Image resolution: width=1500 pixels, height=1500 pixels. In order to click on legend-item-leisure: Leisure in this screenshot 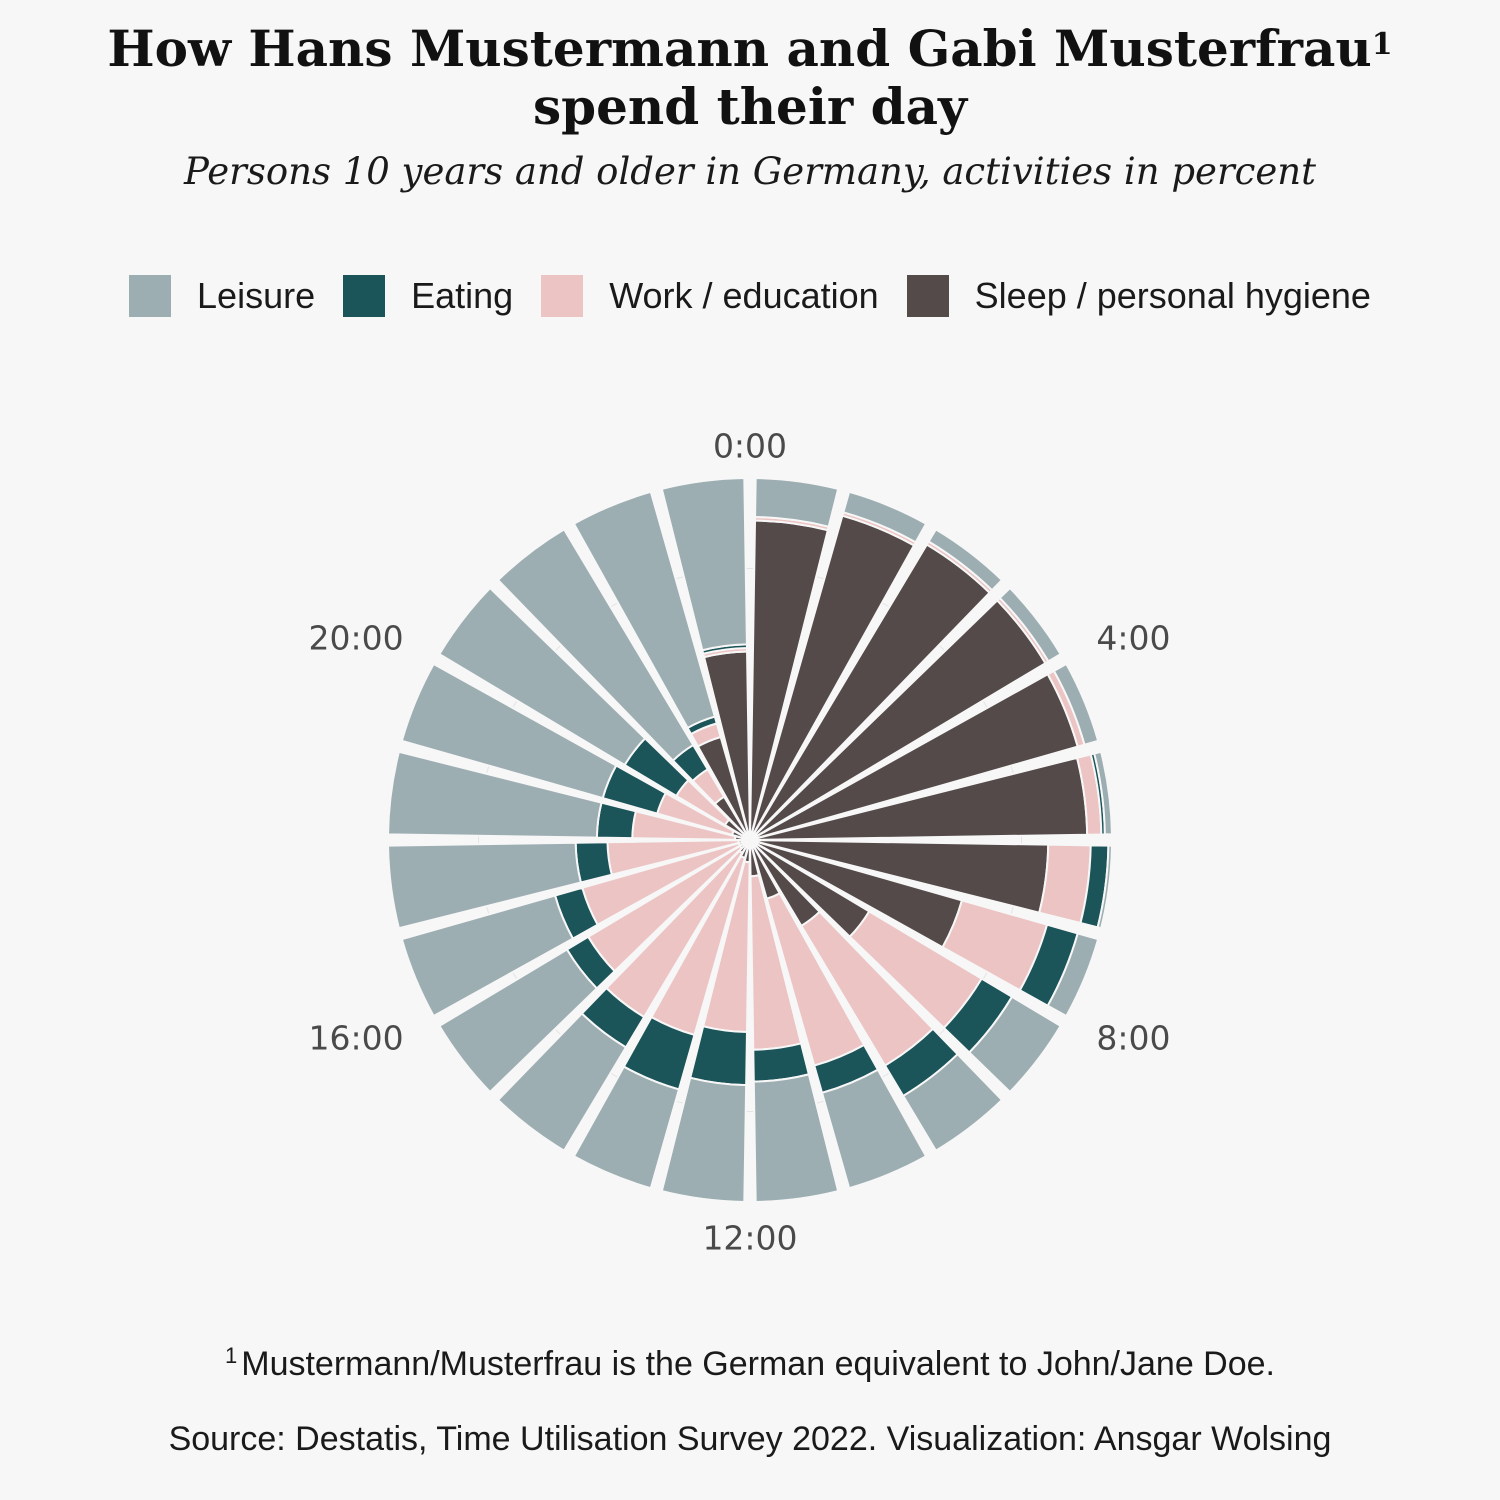, I will do `click(222, 296)`.